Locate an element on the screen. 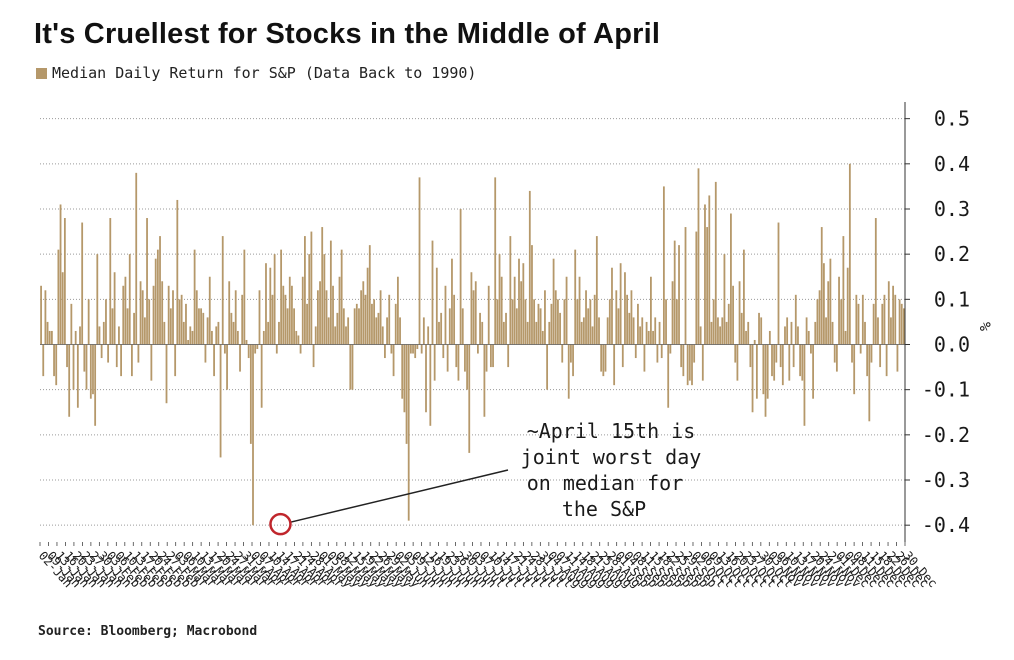 The width and height of the screenshot is (1014, 660). y-tick-label: 0.3 is located at coordinates (952, 209).